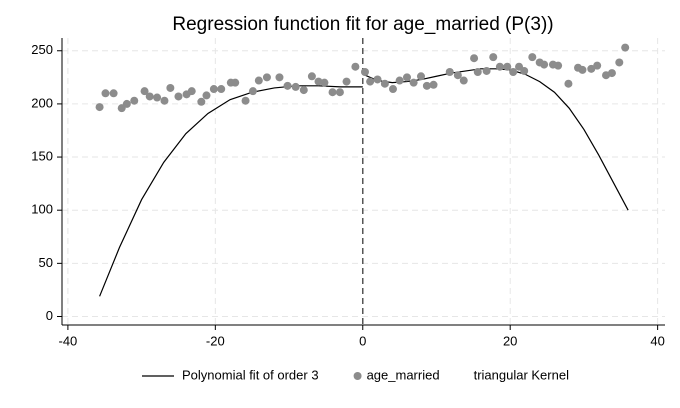  What do you see at coordinates (403, 374) in the screenshot?
I see `legend-label: age_married` at bounding box center [403, 374].